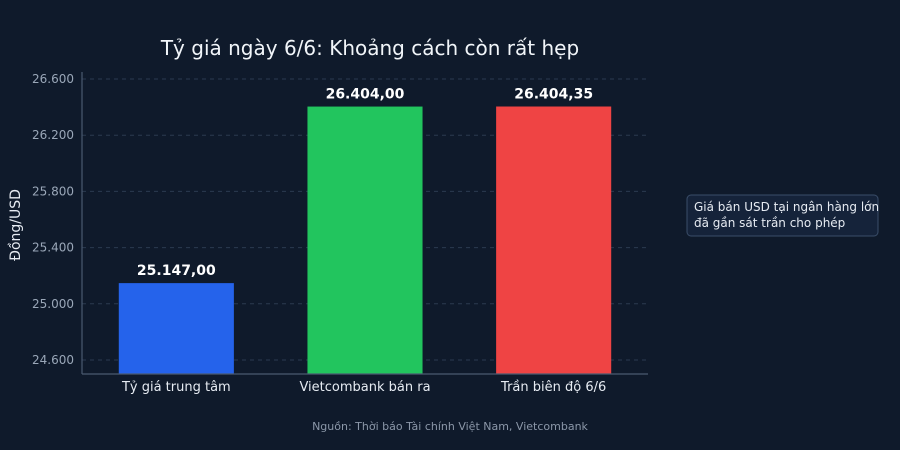  Describe the element at coordinates (53, 135) in the screenshot. I see `y-tick-label: 26.200` at that location.